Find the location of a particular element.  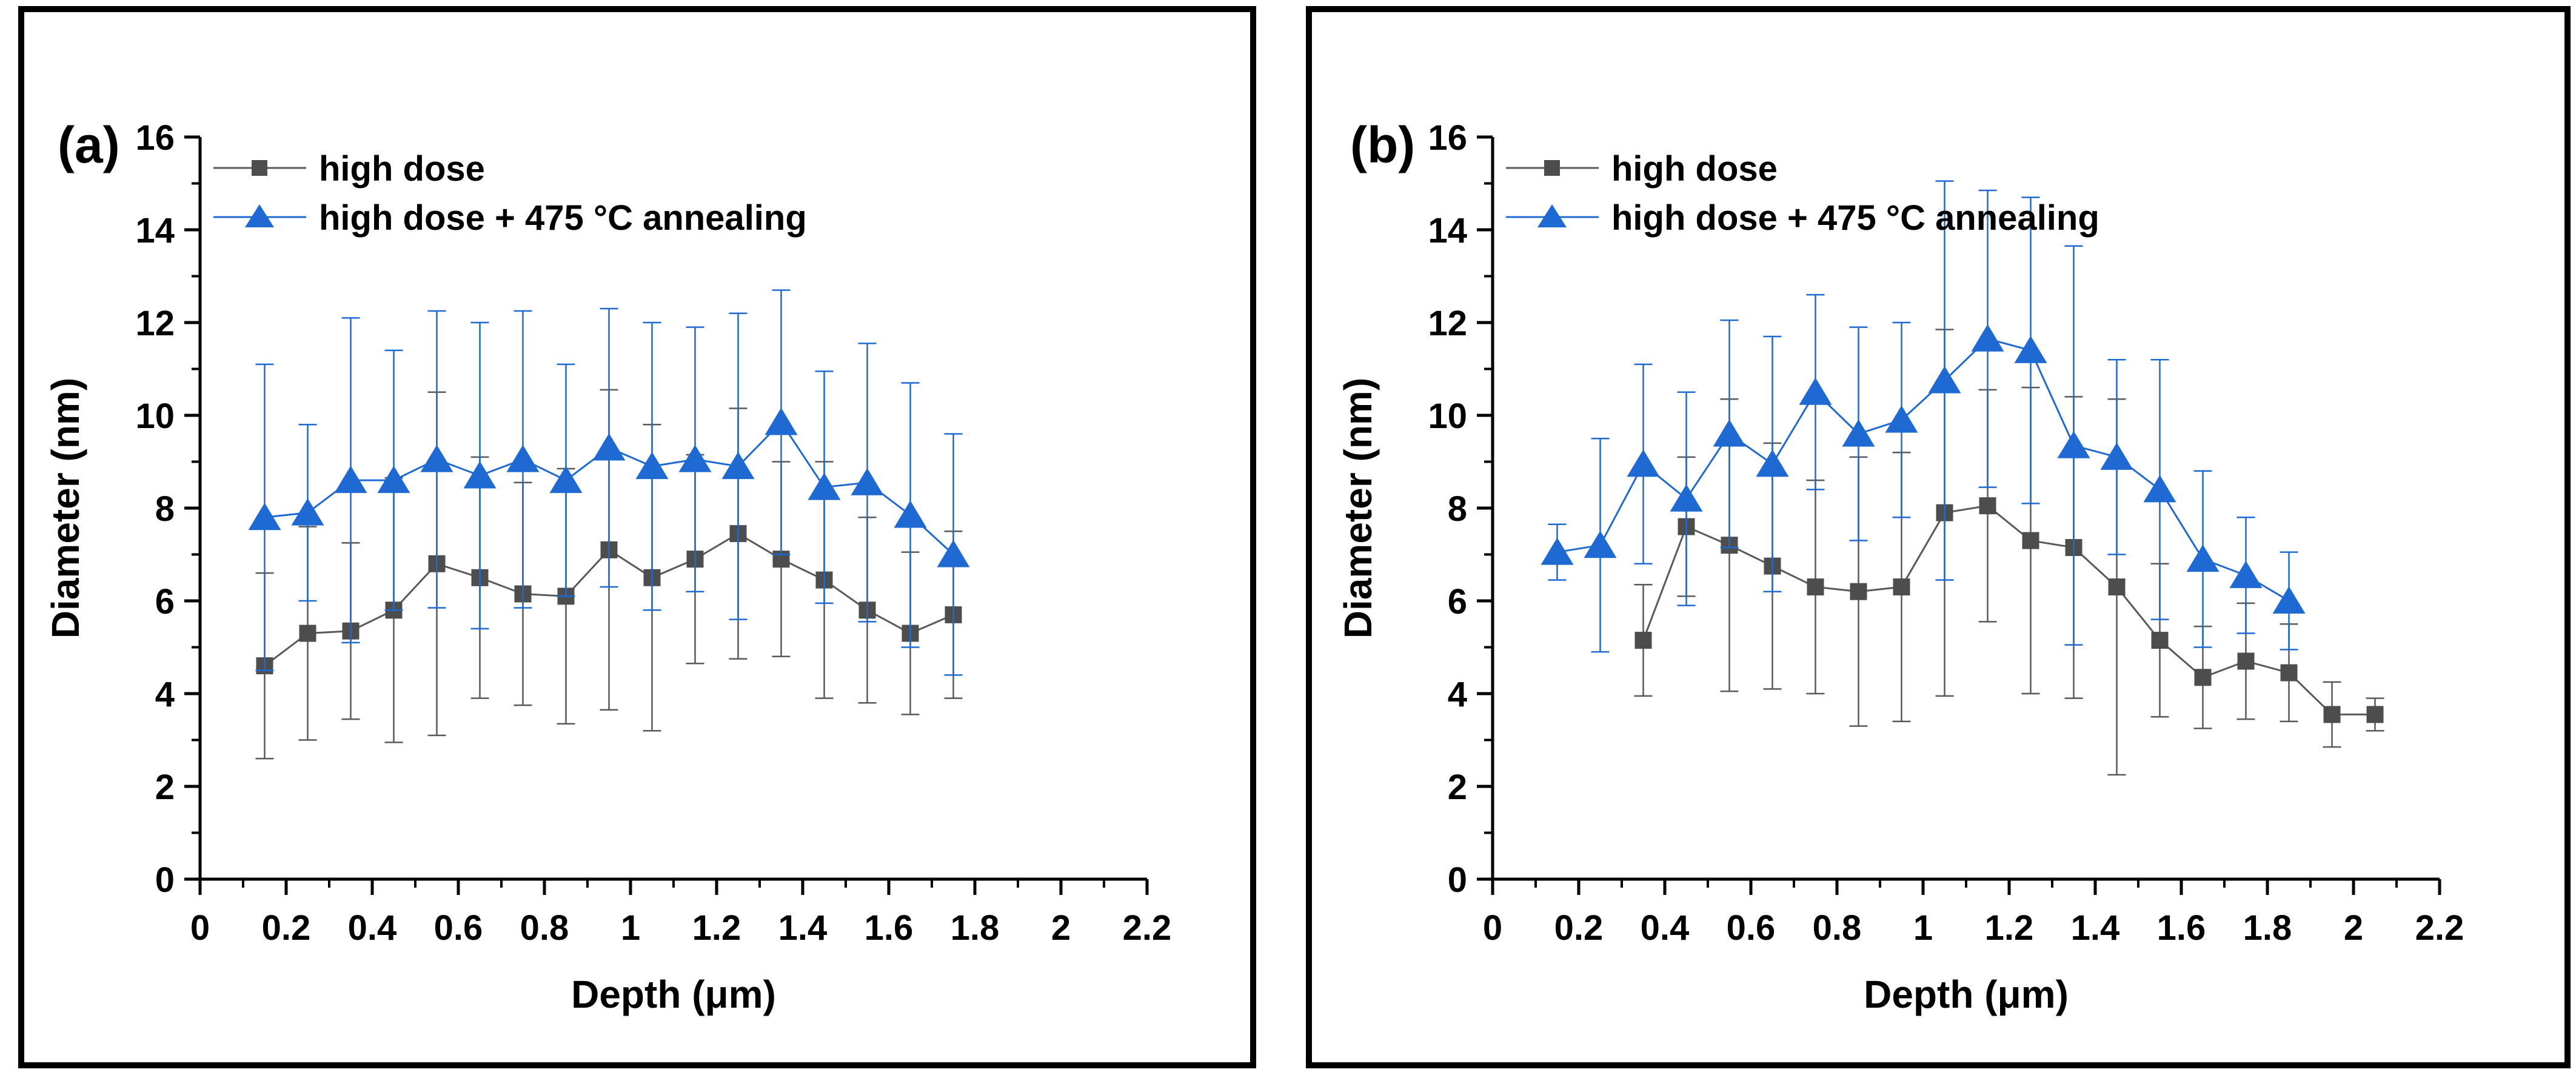

y-tick-label: 14 is located at coordinates (155, 230).